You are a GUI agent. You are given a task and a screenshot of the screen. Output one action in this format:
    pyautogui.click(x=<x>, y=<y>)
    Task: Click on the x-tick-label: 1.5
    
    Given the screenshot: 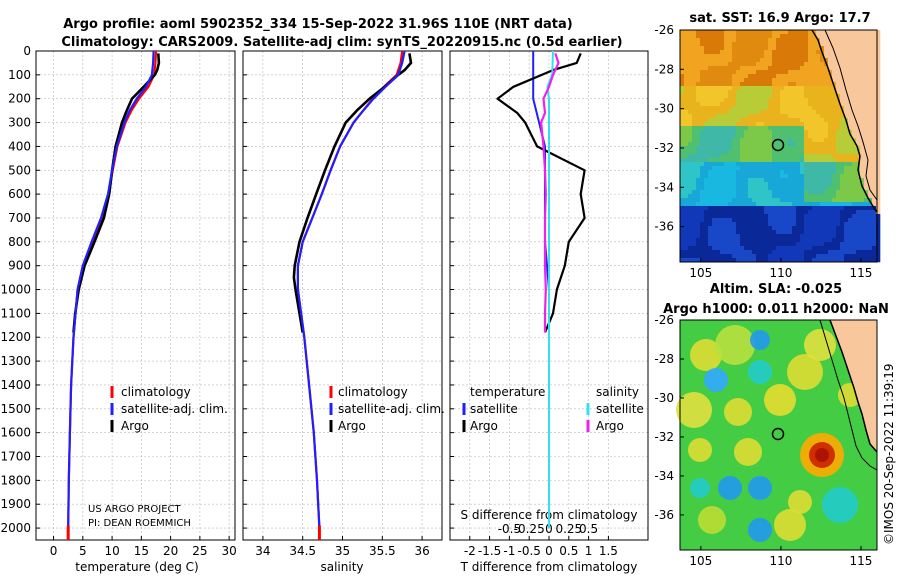 What is the action you would take?
    pyautogui.click(x=608, y=551)
    